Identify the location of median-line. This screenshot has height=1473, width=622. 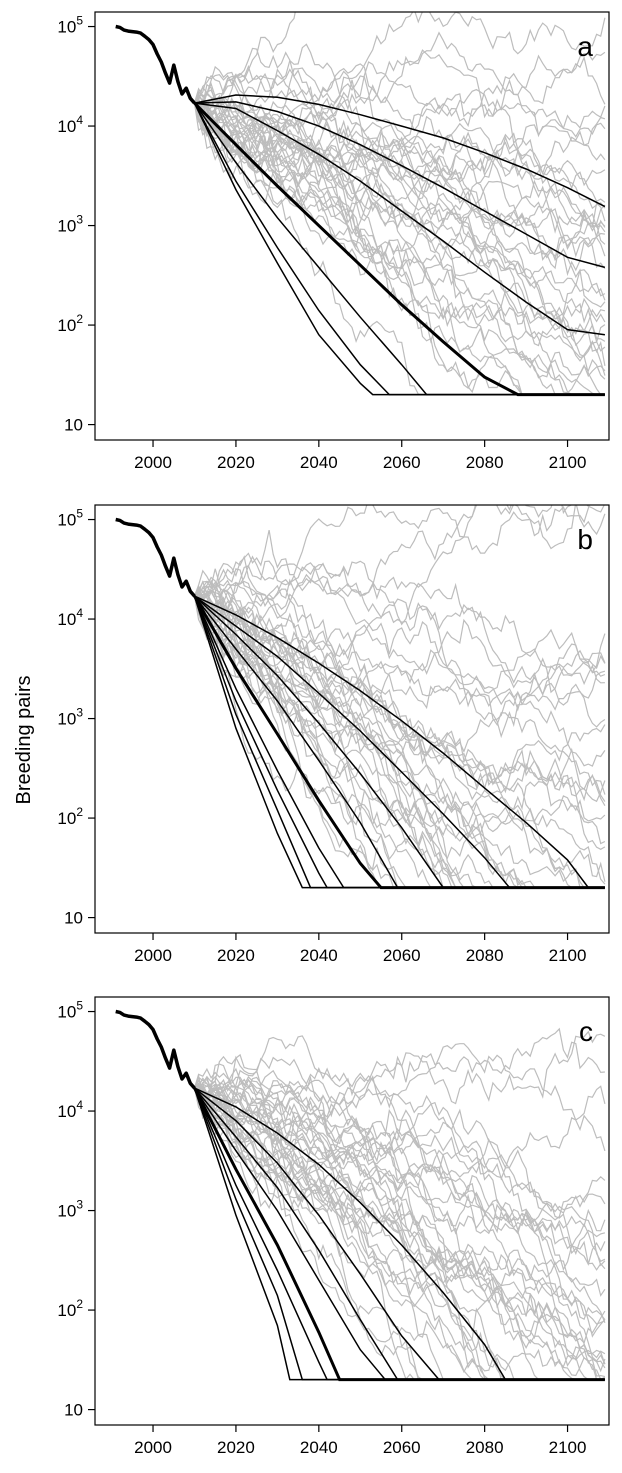
(399, 249).